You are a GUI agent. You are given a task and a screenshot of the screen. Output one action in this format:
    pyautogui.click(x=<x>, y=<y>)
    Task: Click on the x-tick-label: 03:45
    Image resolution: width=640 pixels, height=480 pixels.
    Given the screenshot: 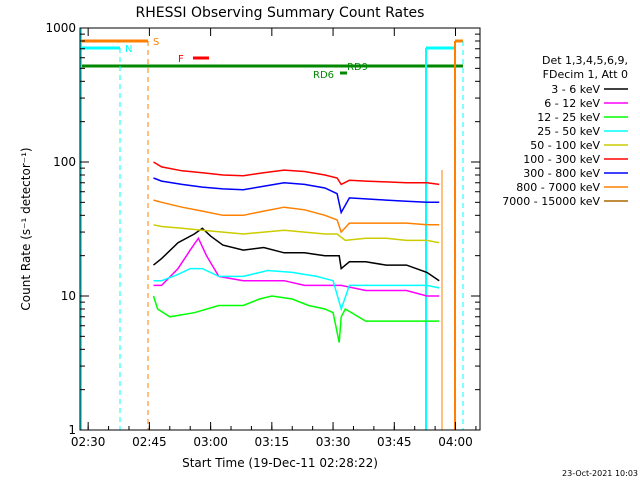 What is the action you would take?
    pyautogui.click(x=394, y=442)
    